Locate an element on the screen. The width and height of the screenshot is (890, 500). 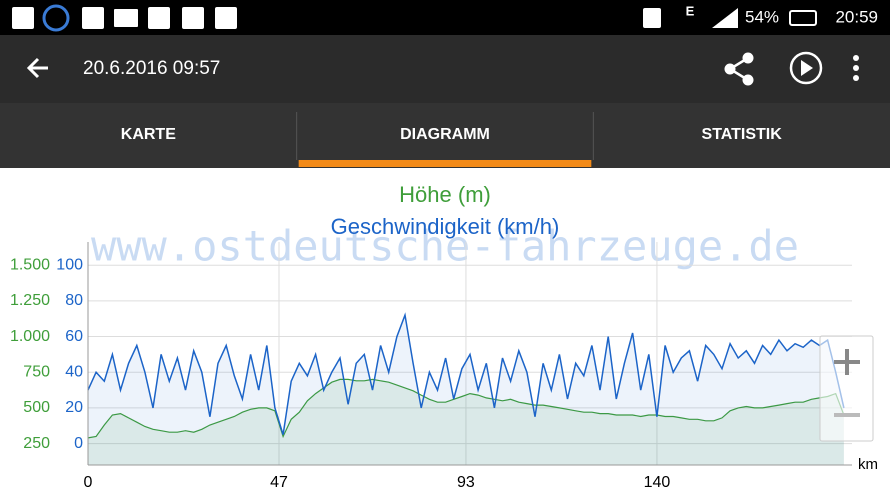
y-tick-label: 750 is located at coordinates (36, 371).